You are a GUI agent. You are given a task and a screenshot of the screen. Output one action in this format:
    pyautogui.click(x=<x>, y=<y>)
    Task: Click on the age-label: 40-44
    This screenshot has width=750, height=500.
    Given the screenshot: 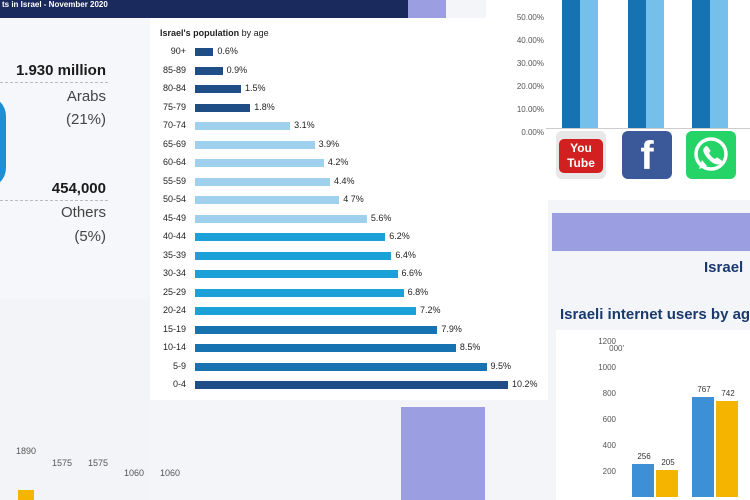 What is the action you would take?
    pyautogui.click(x=174, y=236)
    